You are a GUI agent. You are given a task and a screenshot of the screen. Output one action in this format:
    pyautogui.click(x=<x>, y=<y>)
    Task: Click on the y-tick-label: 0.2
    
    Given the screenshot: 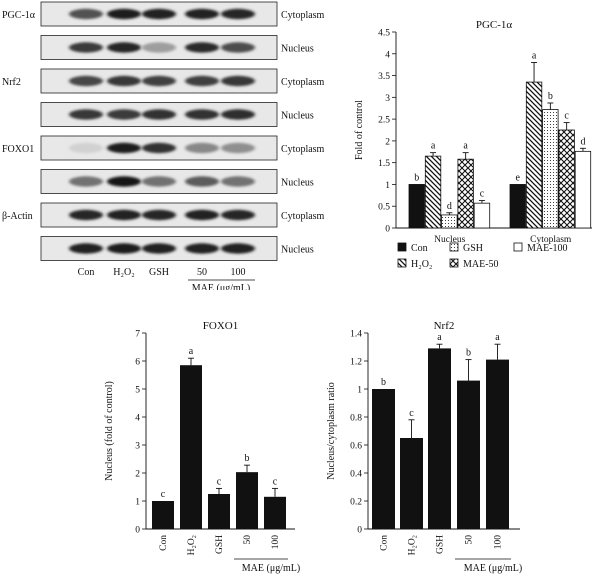 What is the action you would take?
    pyautogui.click(x=356, y=503)
    